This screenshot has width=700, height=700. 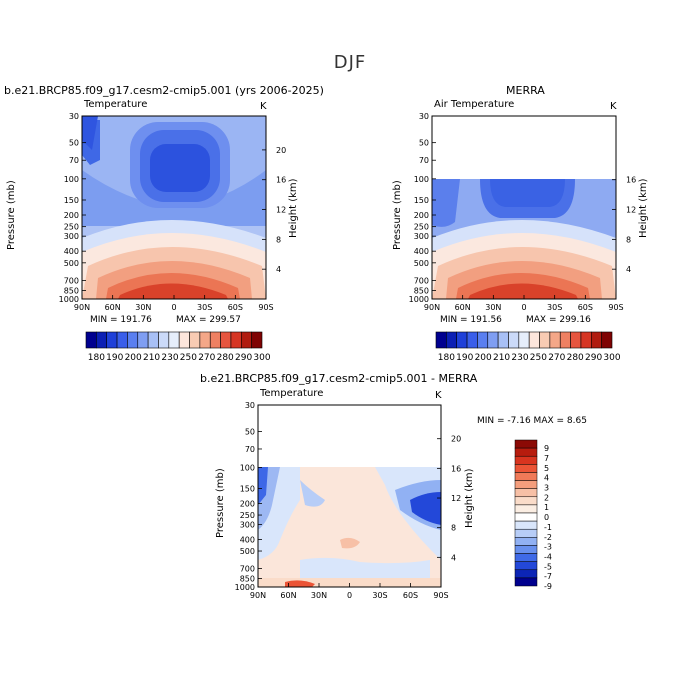 What do you see at coordinates (471, 320) in the screenshot?
I see `panel2-min: MIN = 191.56` at bounding box center [471, 320].